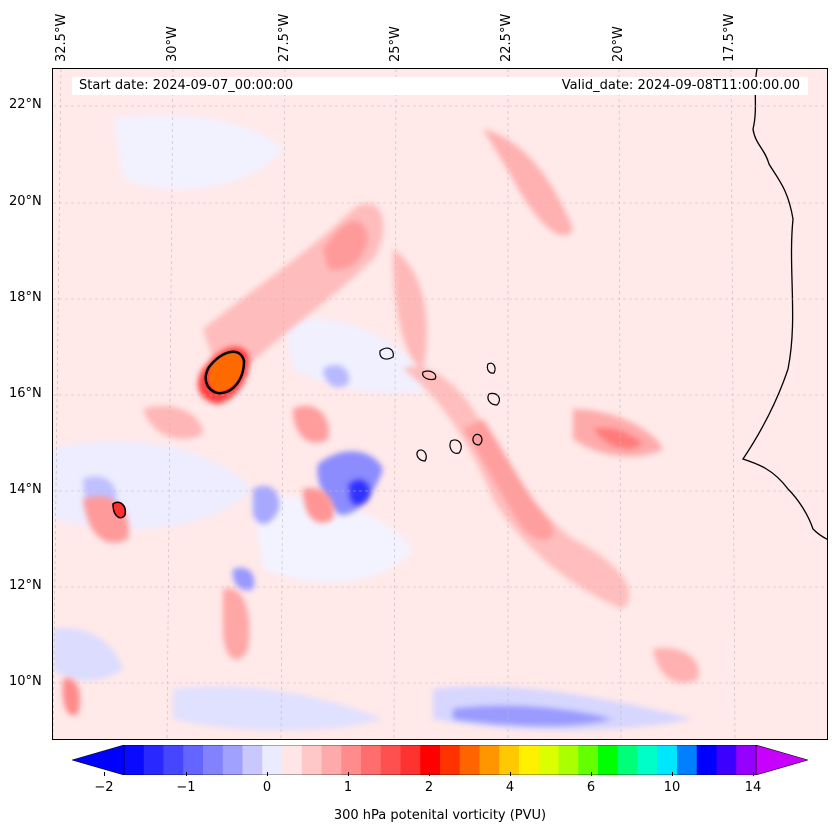 Image resolution: width=837 pixels, height=836 pixels. Describe the element at coordinates (284, 37) in the screenshot. I see `lon-label: 27.5°W` at that location.